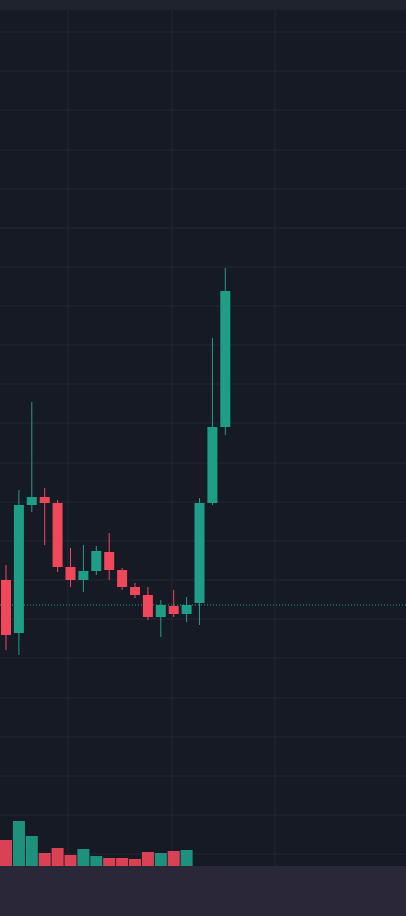  Describe the element at coordinates (203, 5) in the screenshot. I see `top-bar` at that location.